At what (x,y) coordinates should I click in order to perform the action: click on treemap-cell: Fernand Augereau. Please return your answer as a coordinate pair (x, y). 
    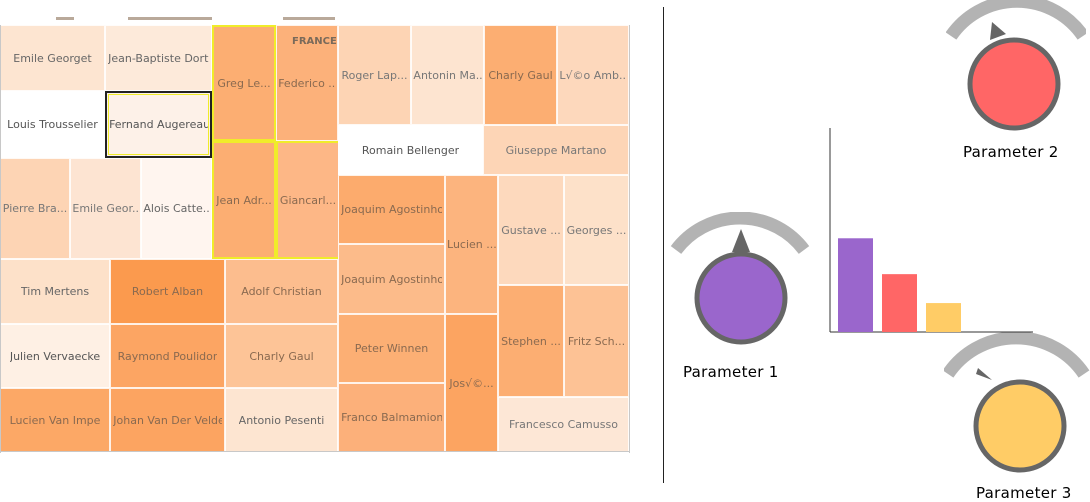
    Looking at the image, I should click on (158, 124).